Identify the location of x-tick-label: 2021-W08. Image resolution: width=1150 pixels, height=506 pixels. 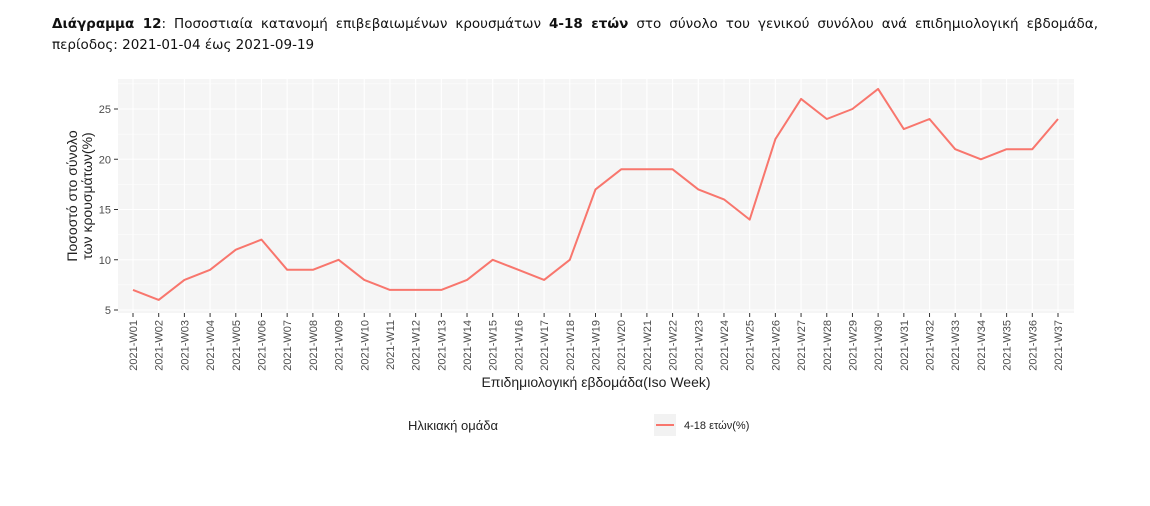
(314, 345).